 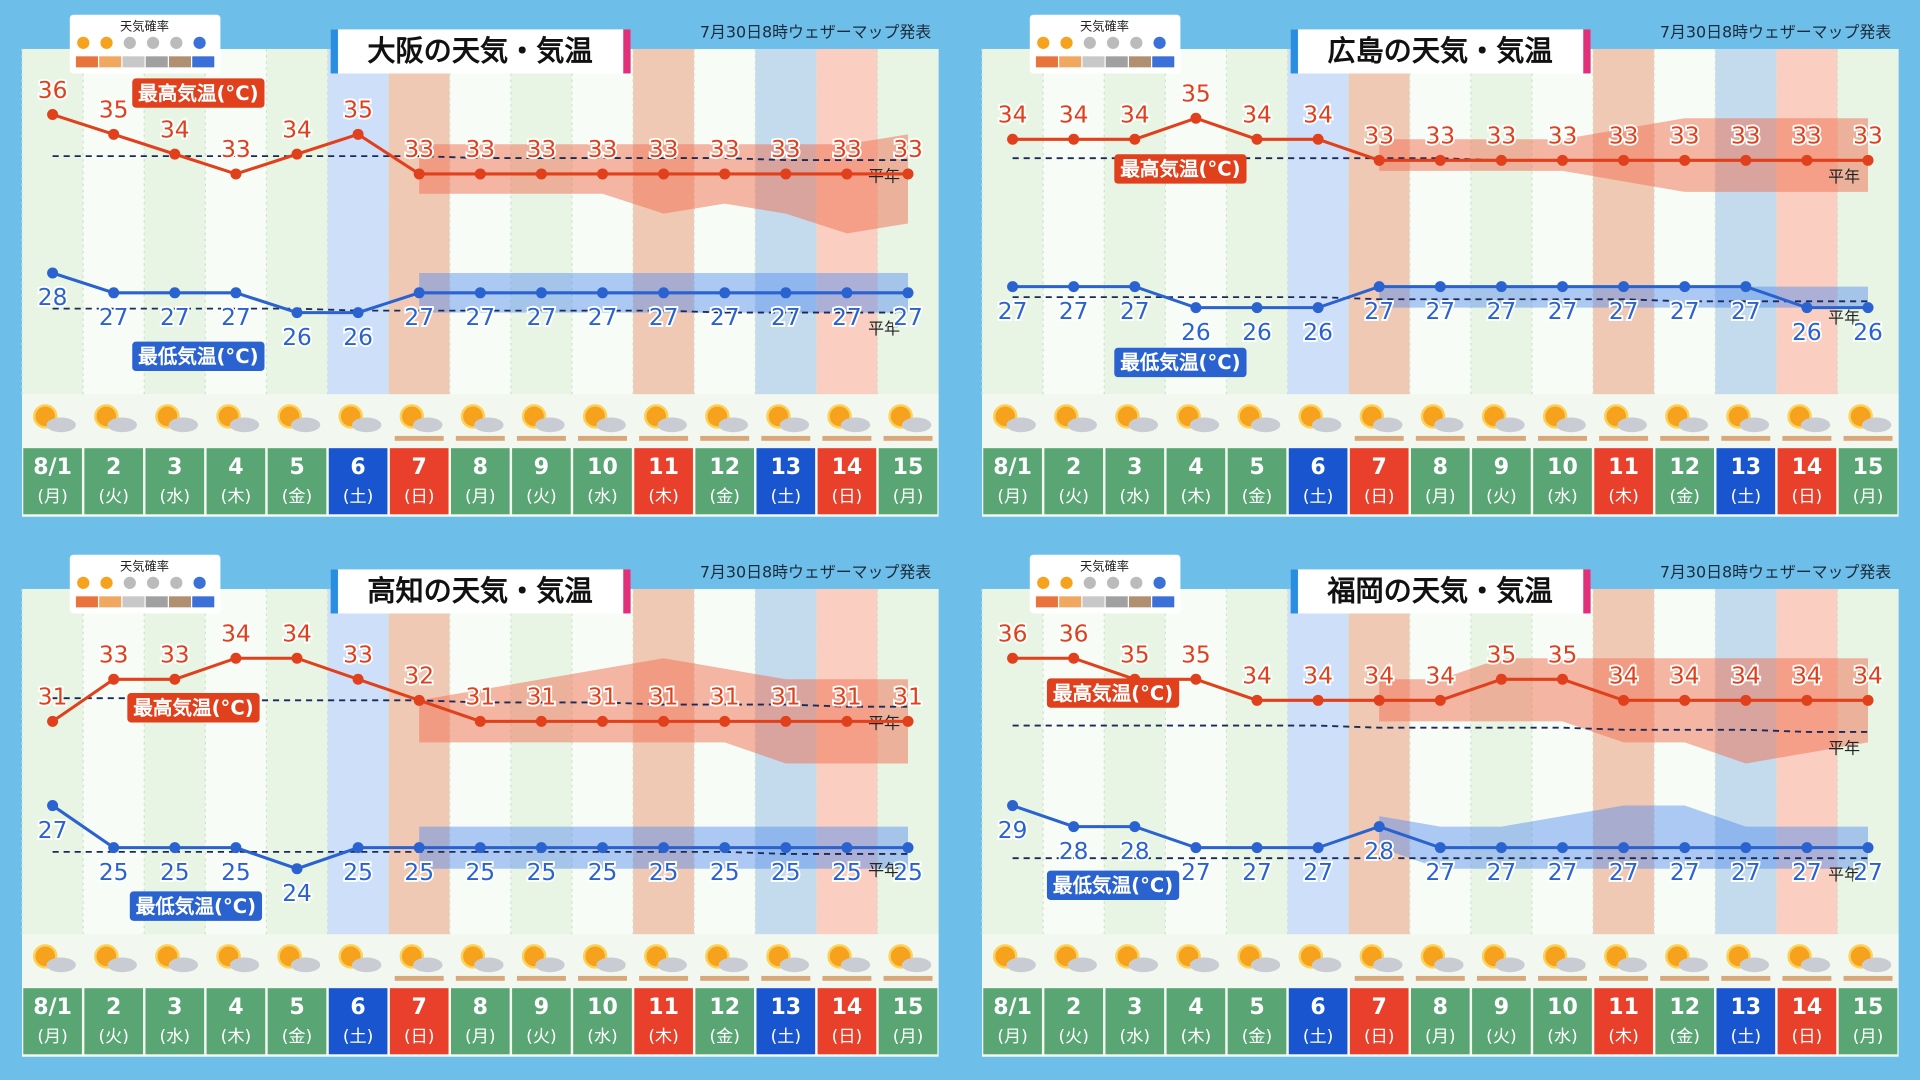 I want to click on date-label: 3, so click(x=1134, y=1007).